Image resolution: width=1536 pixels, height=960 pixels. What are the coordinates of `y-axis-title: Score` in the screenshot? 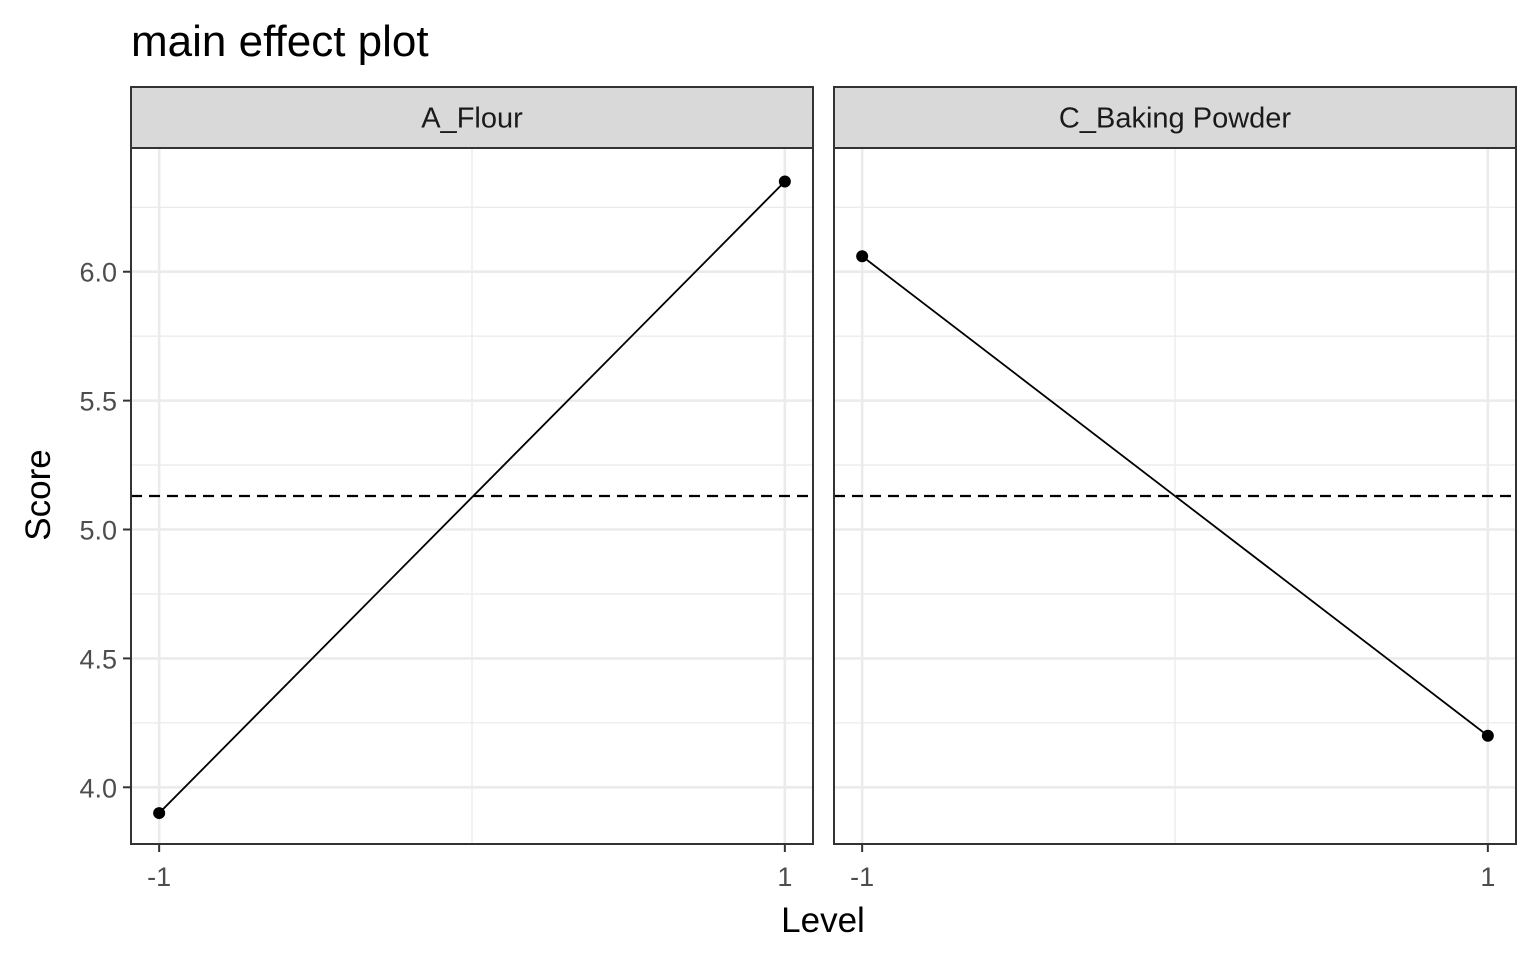 It's located at (38, 494).